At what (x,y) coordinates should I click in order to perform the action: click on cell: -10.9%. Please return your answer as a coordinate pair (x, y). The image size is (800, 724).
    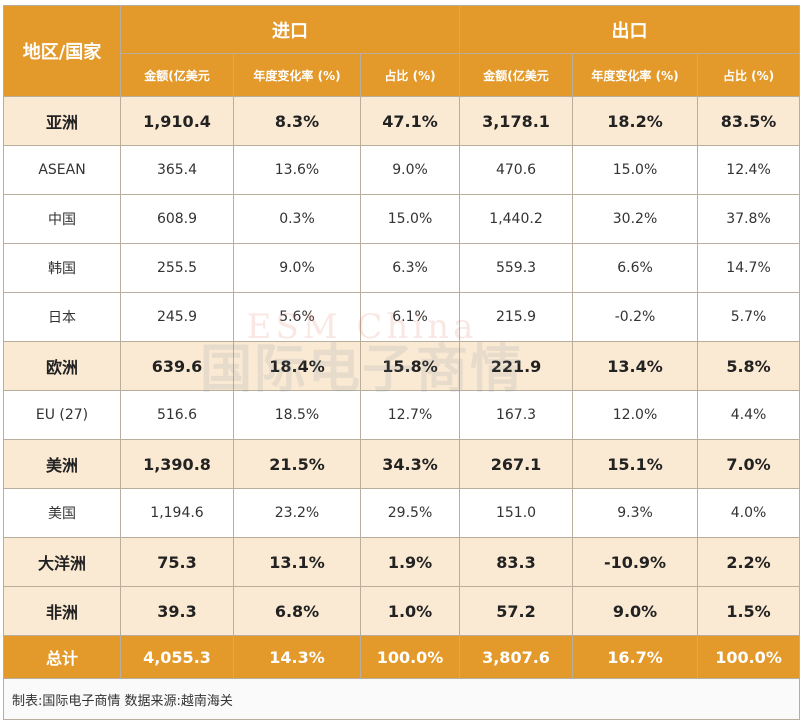
    Looking at the image, I should click on (635, 562).